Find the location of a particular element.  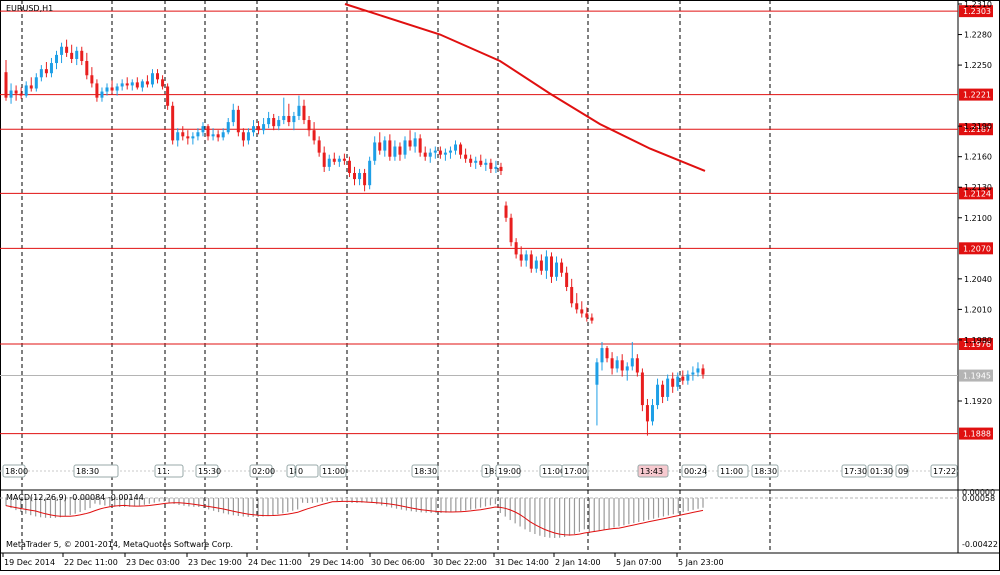

event-marker-label: 18:00 is located at coordinates (16, 471).